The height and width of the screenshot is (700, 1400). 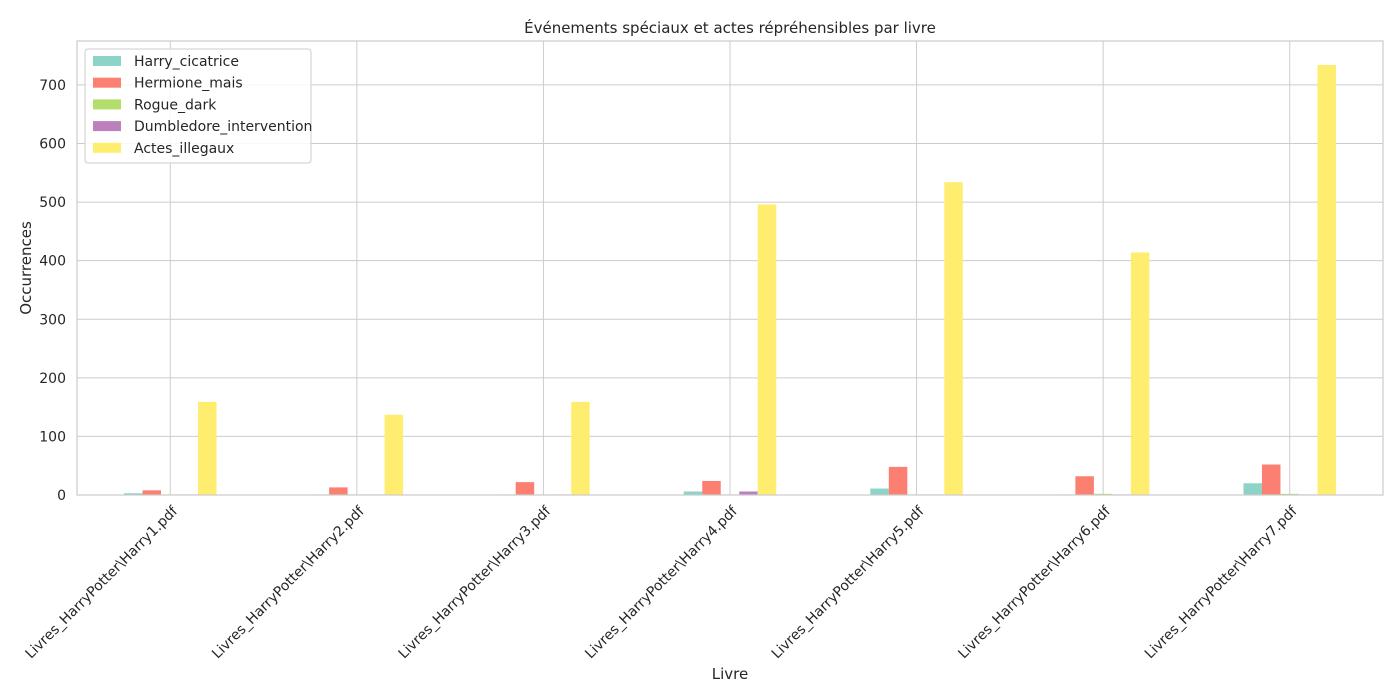 What do you see at coordinates (184, 149) in the screenshot?
I see `legend-label: Actes_illegaux` at bounding box center [184, 149].